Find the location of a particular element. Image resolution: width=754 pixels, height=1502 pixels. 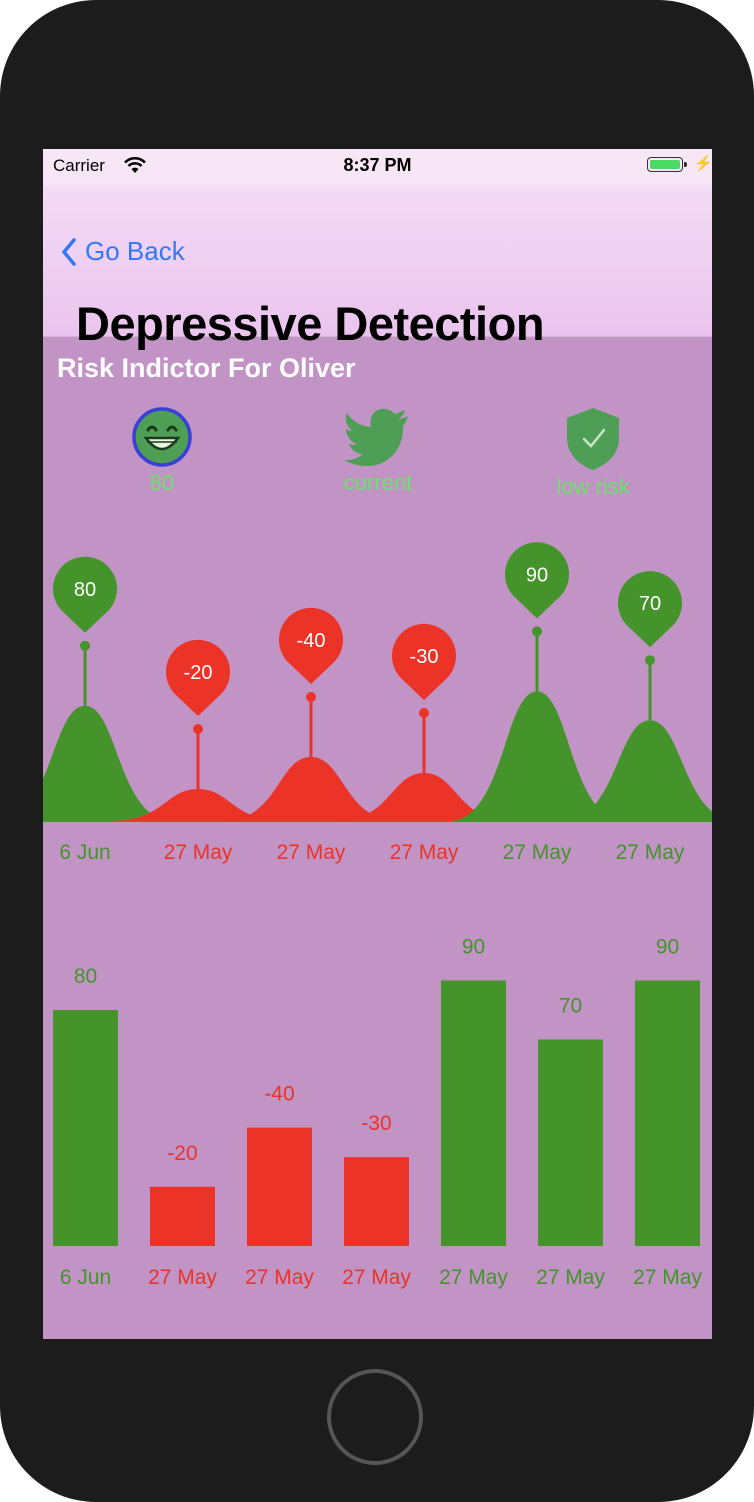

go-back-label: Go Back is located at coordinates (135, 251).